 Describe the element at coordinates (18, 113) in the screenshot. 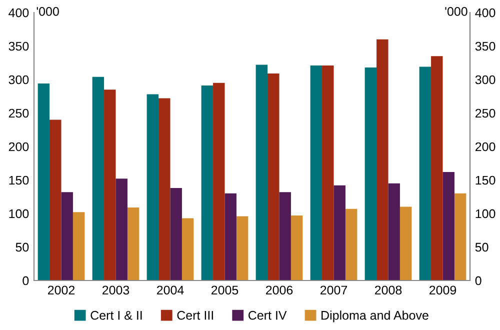

I see `y-tick-label: 250` at that location.